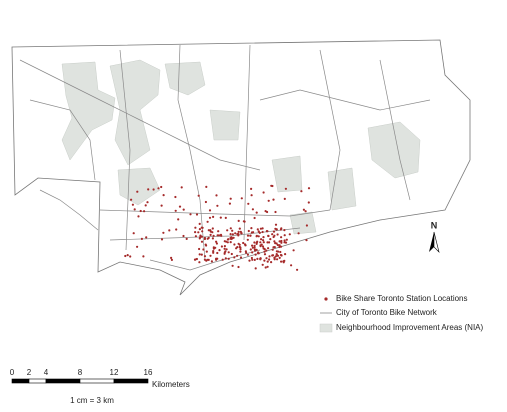  I want to click on north-arrow-right, so click(436, 242).